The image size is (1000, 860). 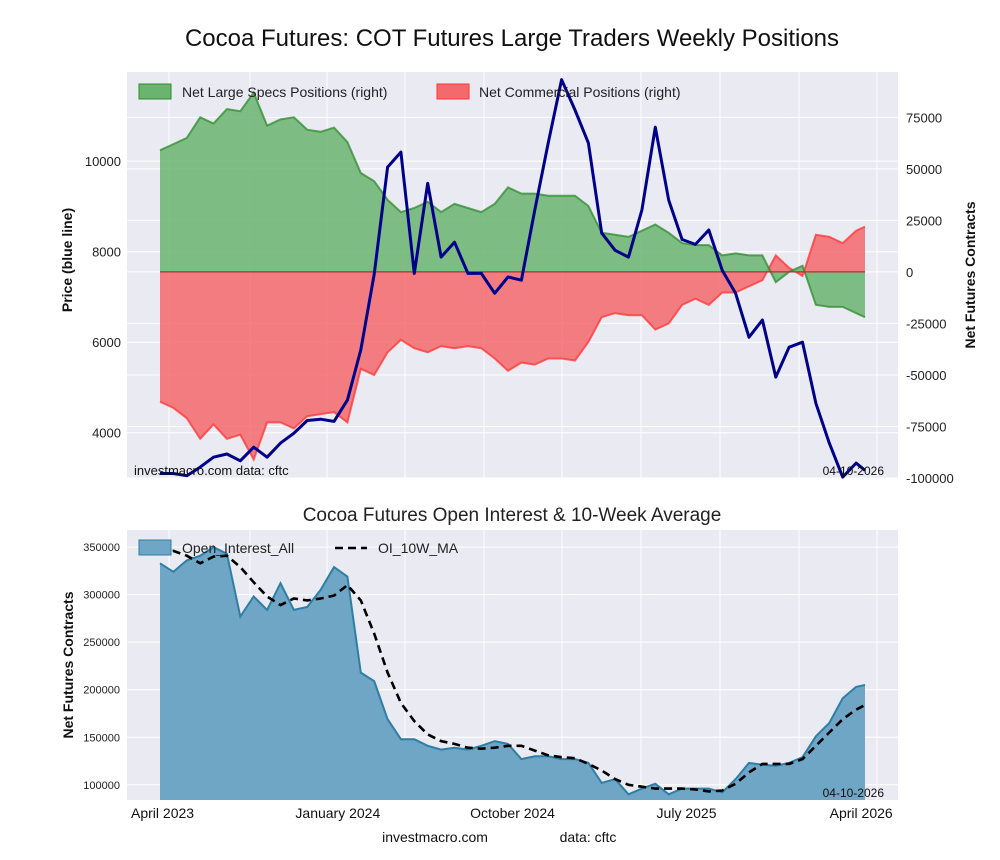 I want to click on y-tick-label-right: -75000, so click(x=926, y=426).